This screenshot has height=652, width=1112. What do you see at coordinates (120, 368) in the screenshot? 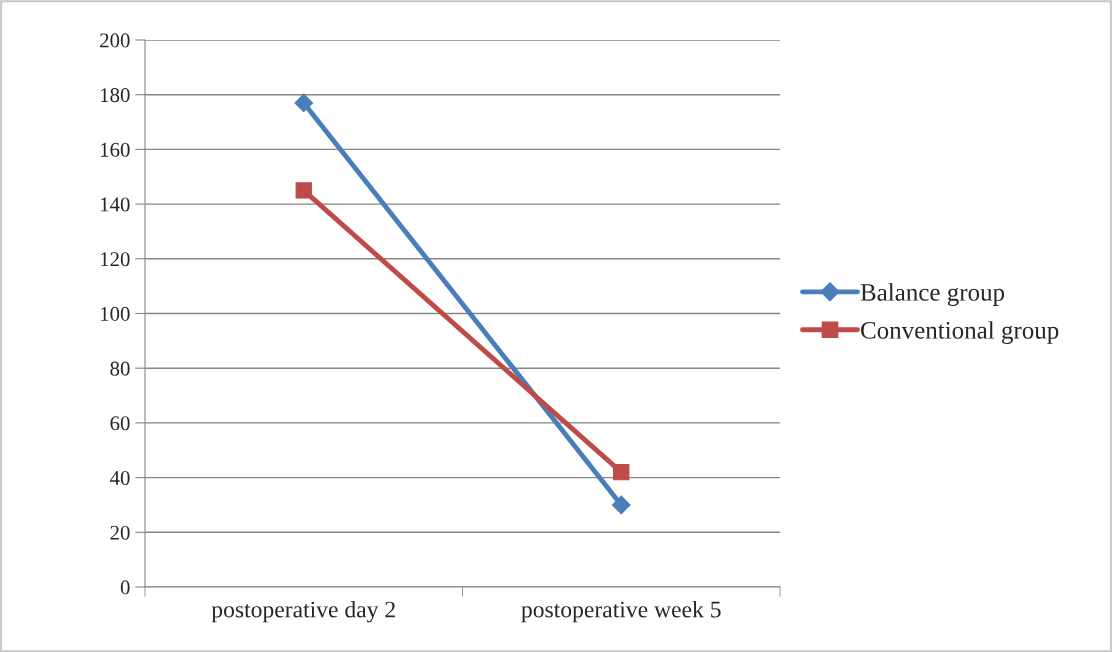
I see `y-tick-label: 80` at bounding box center [120, 368].